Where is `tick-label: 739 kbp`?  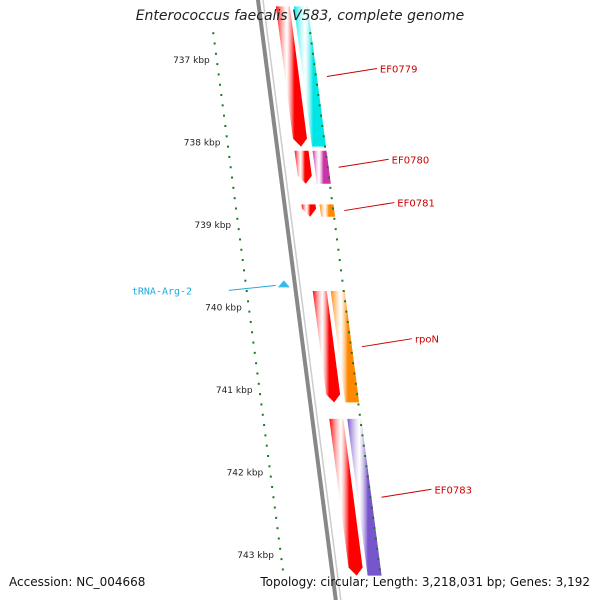 tick-label: 739 kbp is located at coordinates (212, 226).